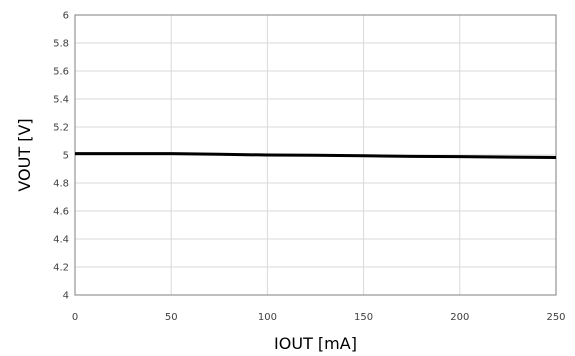  I want to click on series-line-vout, so click(316, 156).